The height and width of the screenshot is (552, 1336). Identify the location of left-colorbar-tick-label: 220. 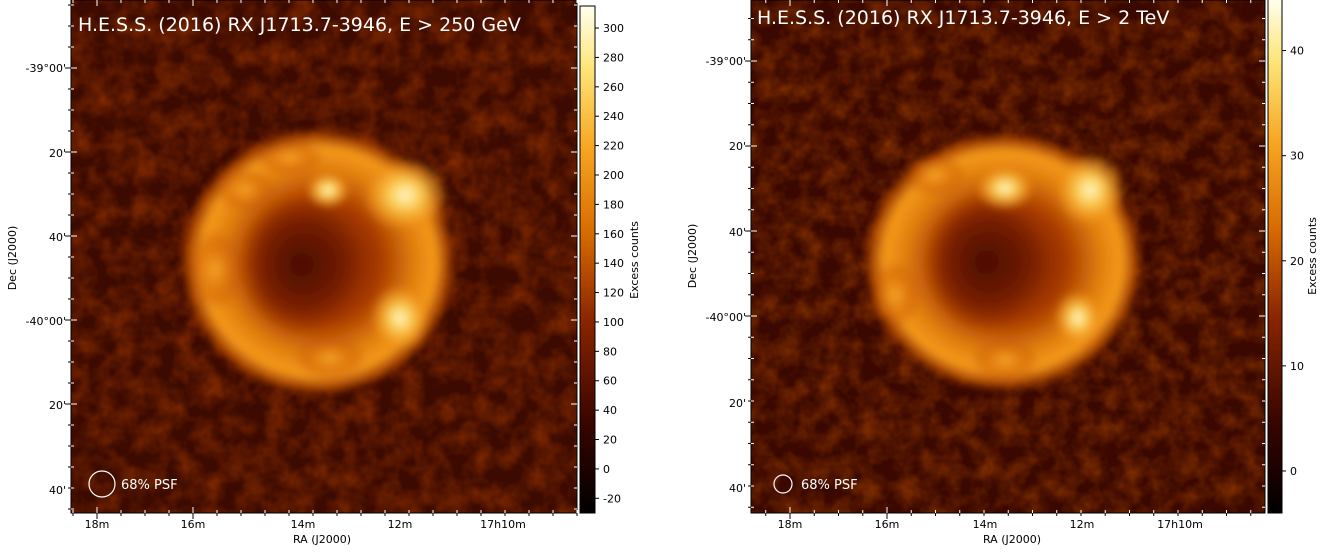
(613, 146).